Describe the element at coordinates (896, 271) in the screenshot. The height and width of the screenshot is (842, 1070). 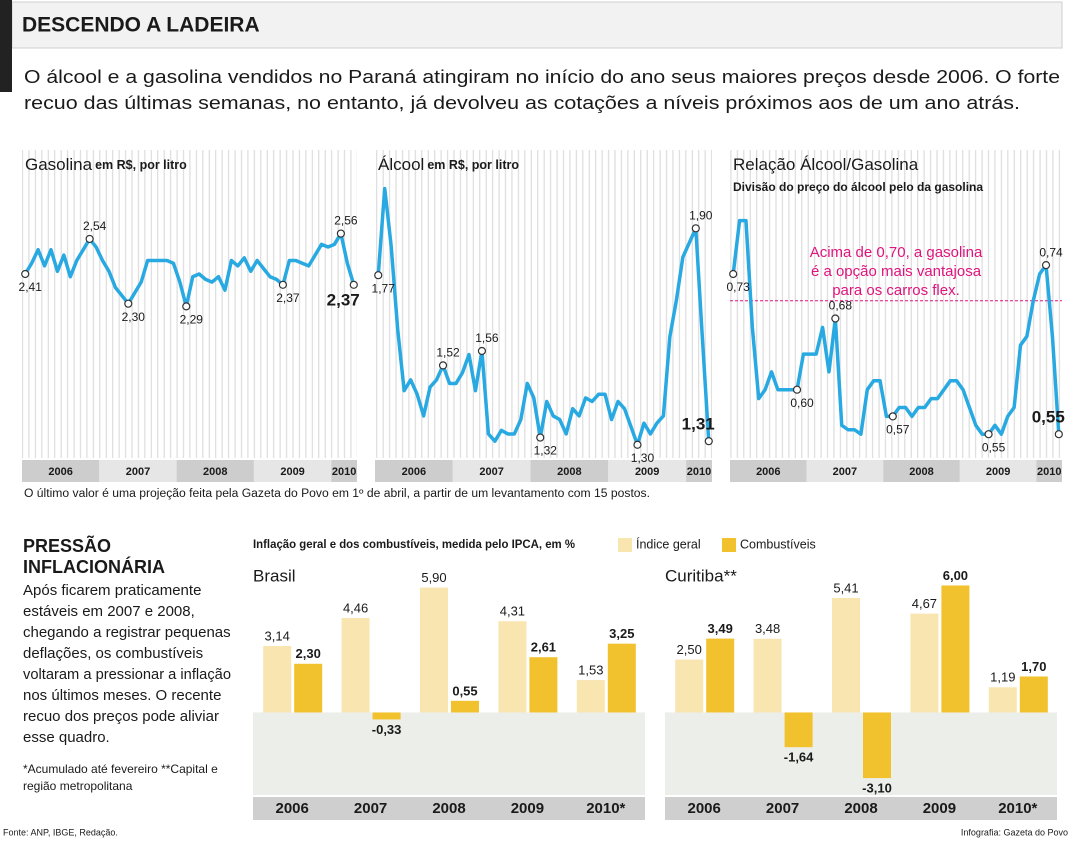
I see `annotation: é a opção mais vantajosa` at that location.